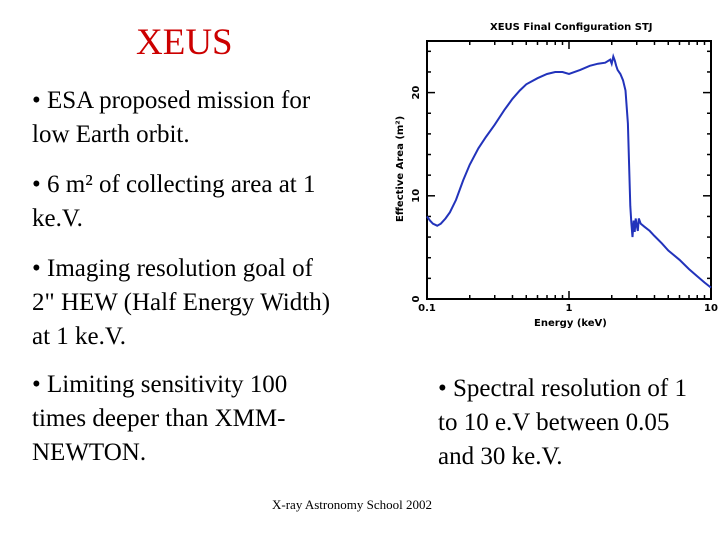 Image resolution: width=720 pixels, height=540 pixels. What do you see at coordinates (569, 308) in the screenshot?
I see `x-tick-label: 1` at bounding box center [569, 308].